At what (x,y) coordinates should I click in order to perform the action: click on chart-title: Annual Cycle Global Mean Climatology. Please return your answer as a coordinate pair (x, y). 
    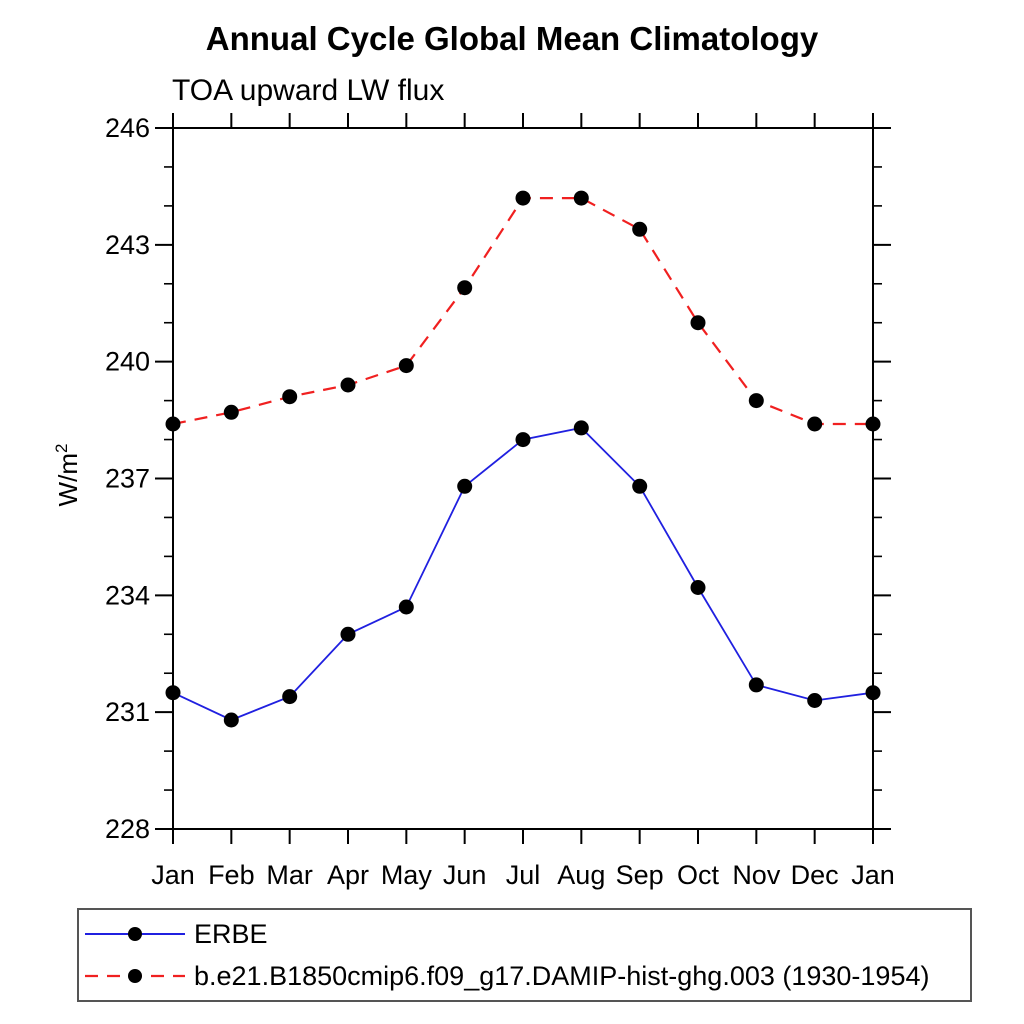
    Looking at the image, I should click on (512, 38).